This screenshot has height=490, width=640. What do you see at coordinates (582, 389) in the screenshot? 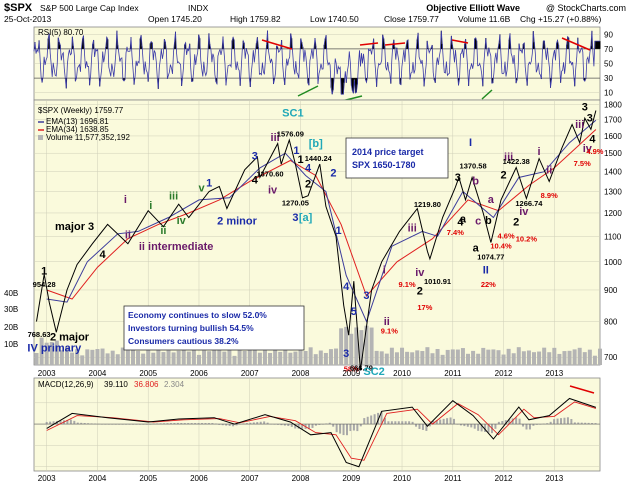
I see `macd-divergence-line` at bounding box center [582, 389].